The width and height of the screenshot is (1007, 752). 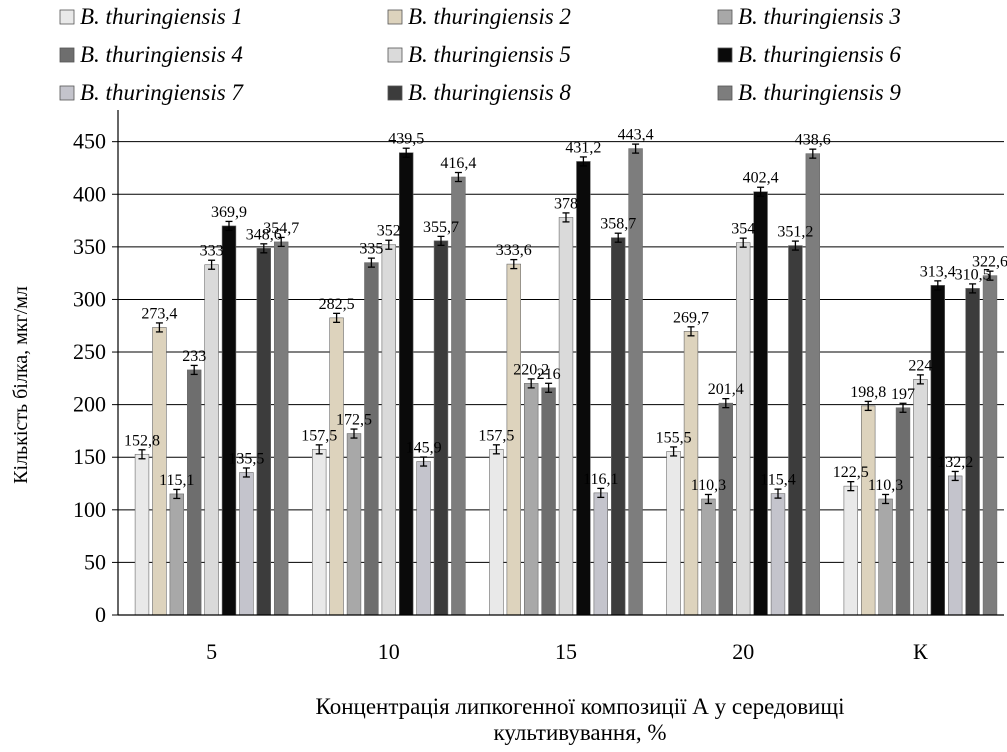 What do you see at coordinates (89, 246) in the screenshot?
I see `y-tick-label-350: 350` at bounding box center [89, 246].